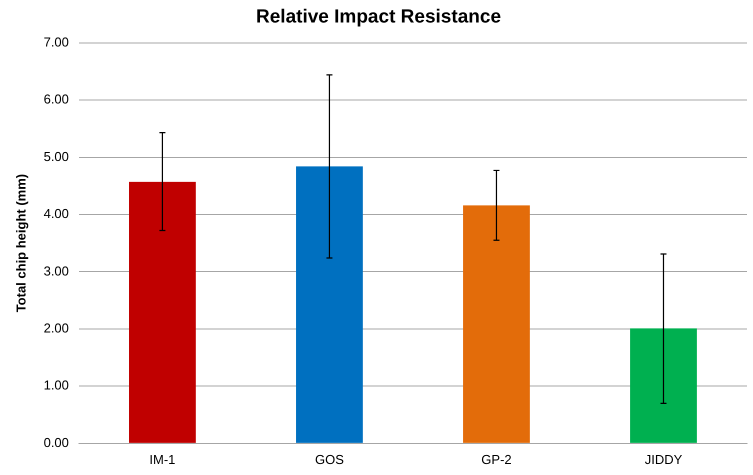  What do you see at coordinates (56, 156) in the screenshot?
I see `y-tick-label: 5.00` at bounding box center [56, 156].